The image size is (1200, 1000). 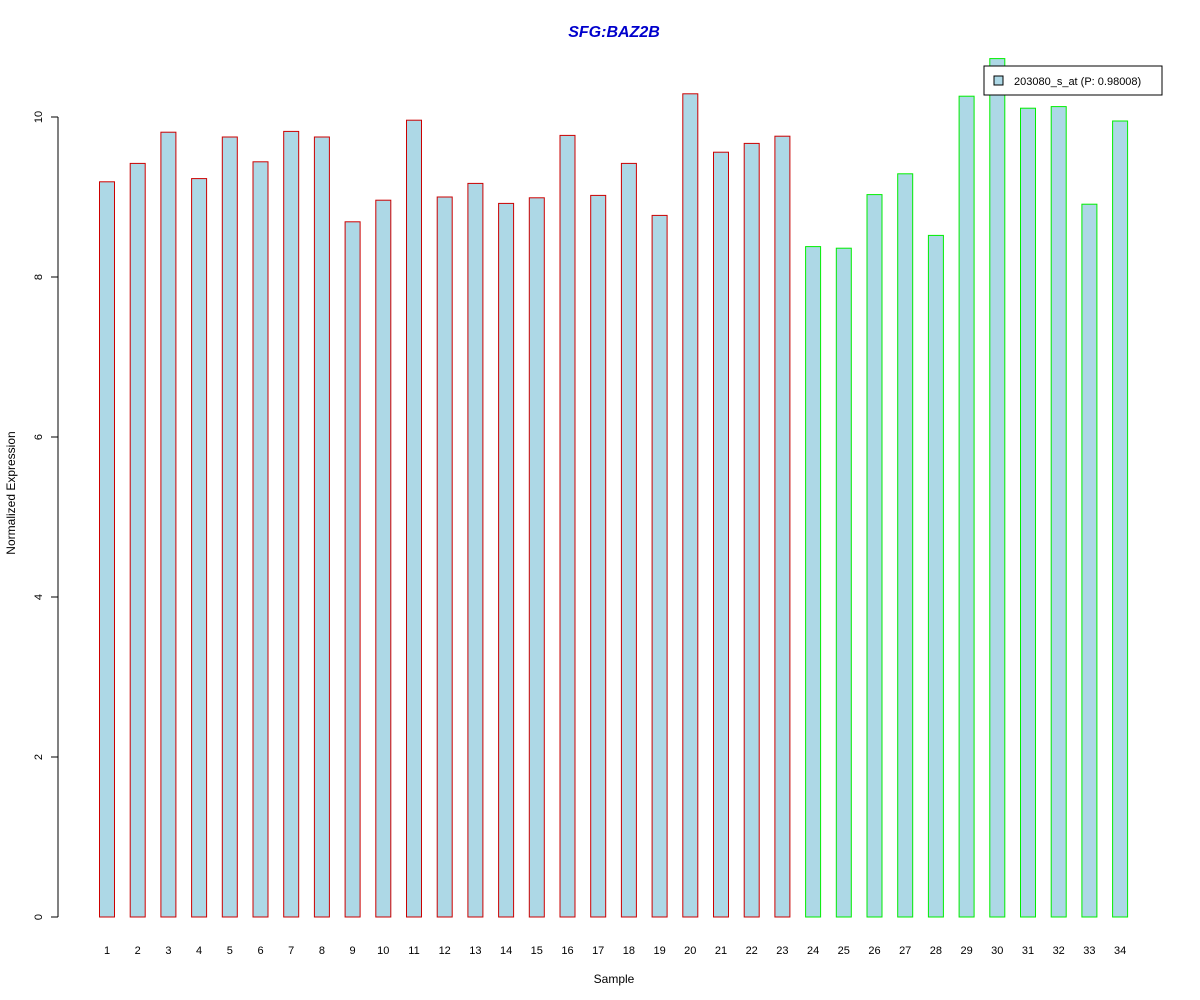 What do you see at coordinates (39, 917) in the screenshot?
I see `y-tick-label: 0` at bounding box center [39, 917].